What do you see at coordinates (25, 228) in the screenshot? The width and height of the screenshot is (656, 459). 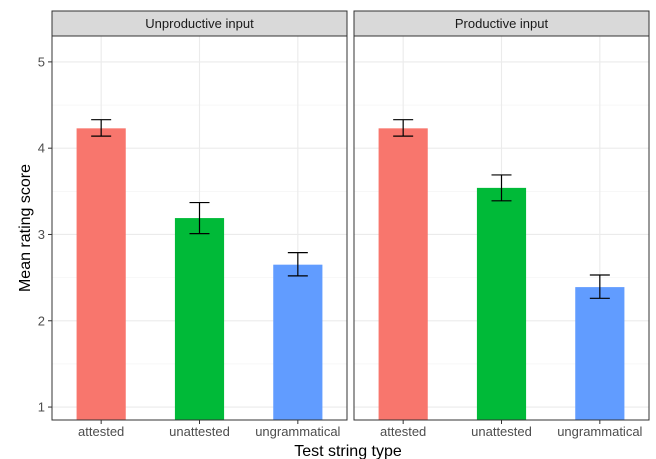 I see `y-axis-title: Mean rating score` at bounding box center [25, 228].